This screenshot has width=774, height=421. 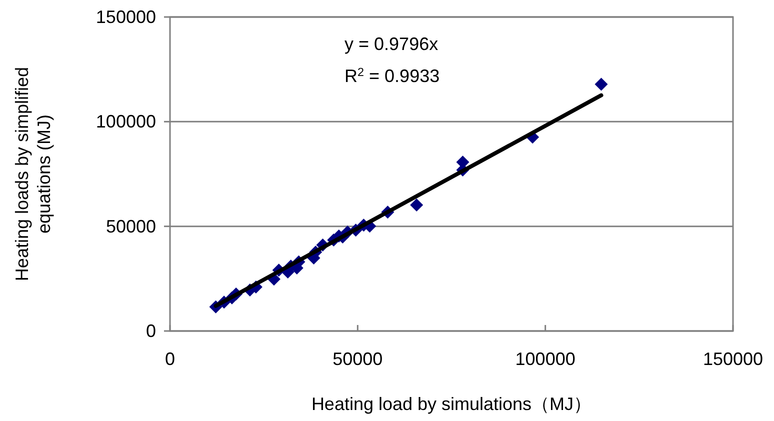 What do you see at coordinates (545, 359) in the screenshot?
I see `x-tick-label: 100000` at bounding box center [545, 359].